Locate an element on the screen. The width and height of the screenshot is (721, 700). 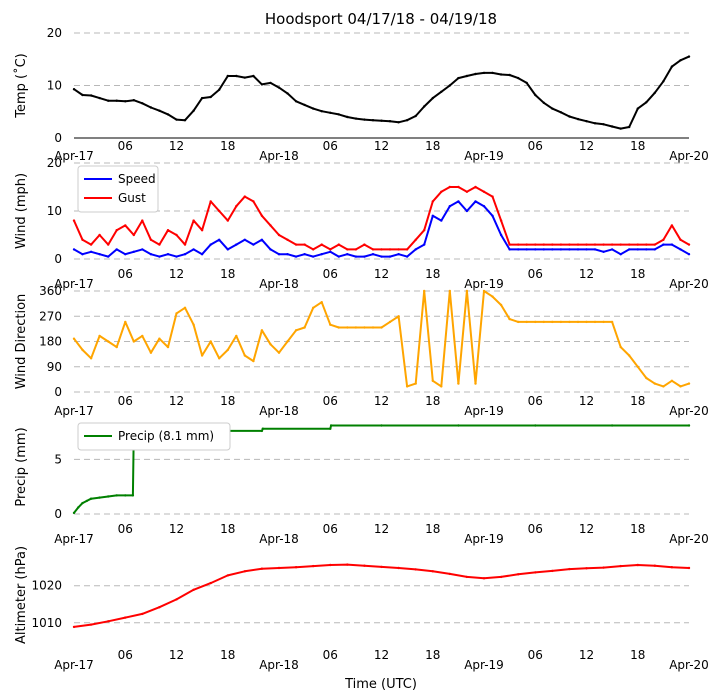
x-tick-label: Apr-18 is located at coordinates (279, 665).